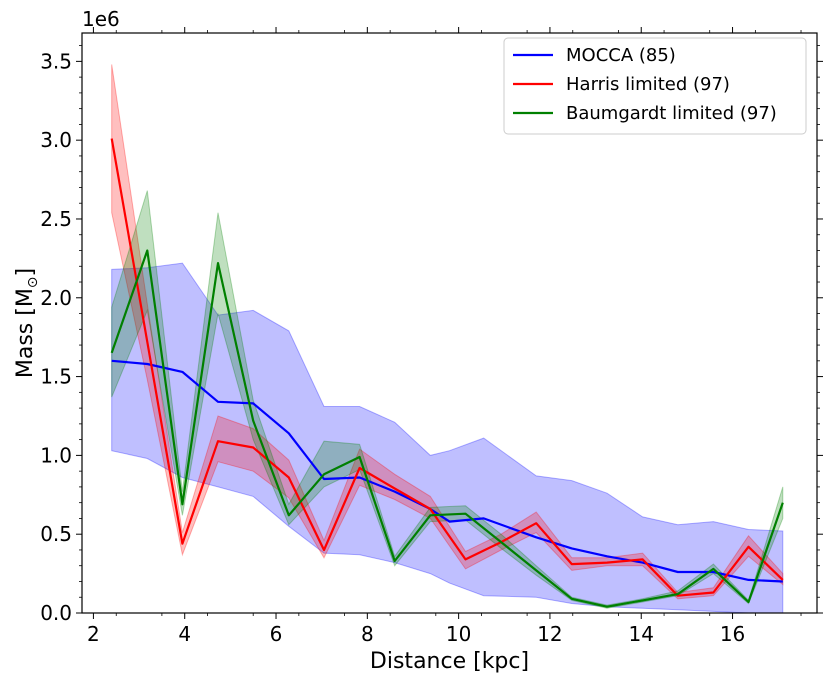  I want to click on x-tick-label: 6, so click(276, 634).